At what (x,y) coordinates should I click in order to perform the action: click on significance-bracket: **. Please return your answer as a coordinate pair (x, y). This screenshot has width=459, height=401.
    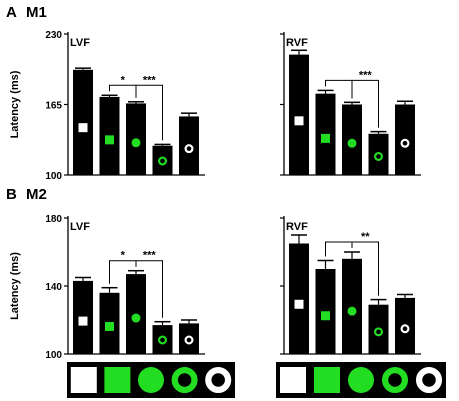
    Looking at the image, I should click on (365, 263).